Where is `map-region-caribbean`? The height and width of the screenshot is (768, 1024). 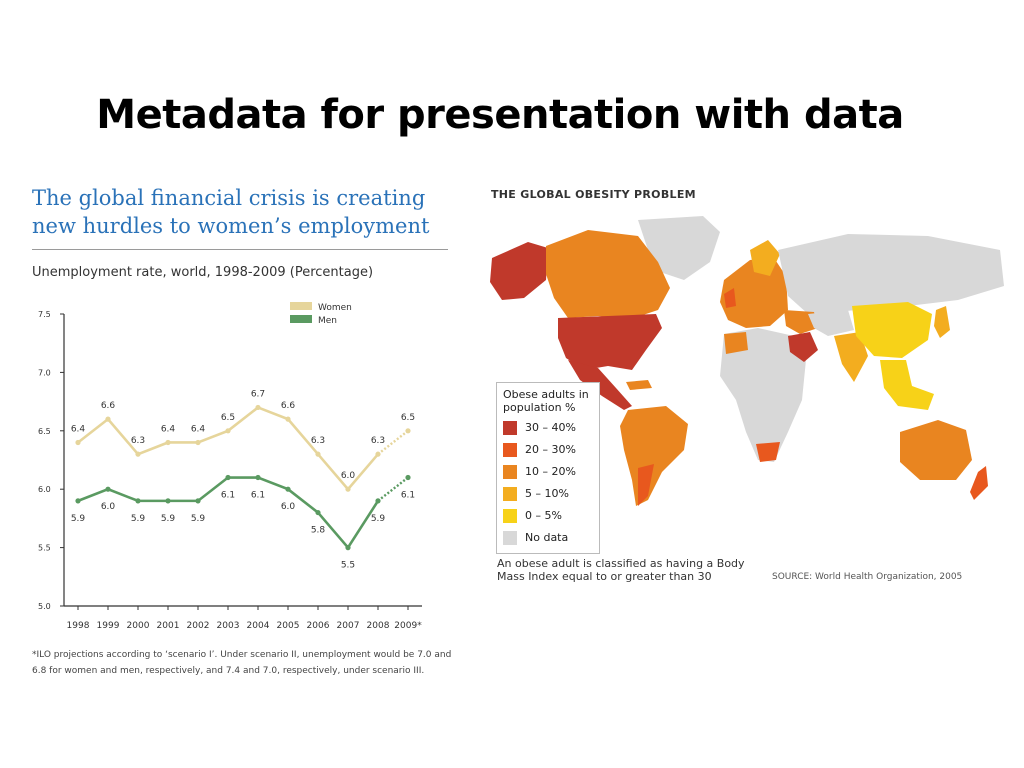 map-region-caribbean is located at coordinates (639, 385).